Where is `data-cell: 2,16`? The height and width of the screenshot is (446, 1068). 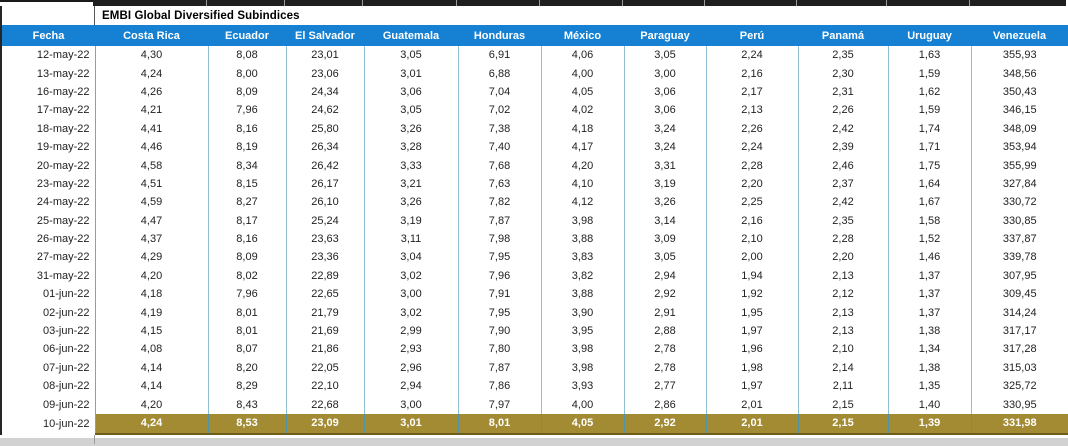 data-cell: 2,16 is located at coordinates (751, 73).